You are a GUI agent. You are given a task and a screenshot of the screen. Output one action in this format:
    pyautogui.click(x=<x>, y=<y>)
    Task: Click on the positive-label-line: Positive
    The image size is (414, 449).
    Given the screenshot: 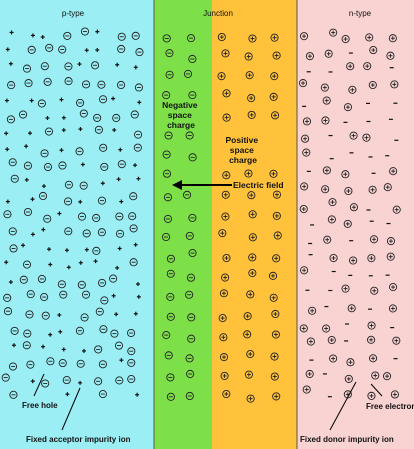 What is the action you would take?
    pyautogui.click(x=242, y=140)
    